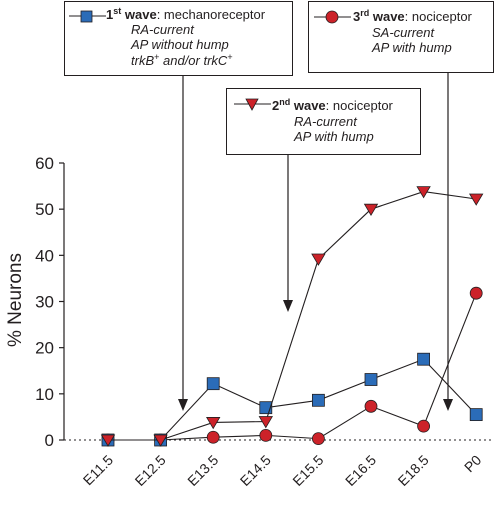 Image resolution: width=500 pixels, height=510 pixels. What do you see at coordinates (15, 300) in the screenshot?
I see `y-axis-label: % Neurons` at bounding box center [15, 300].